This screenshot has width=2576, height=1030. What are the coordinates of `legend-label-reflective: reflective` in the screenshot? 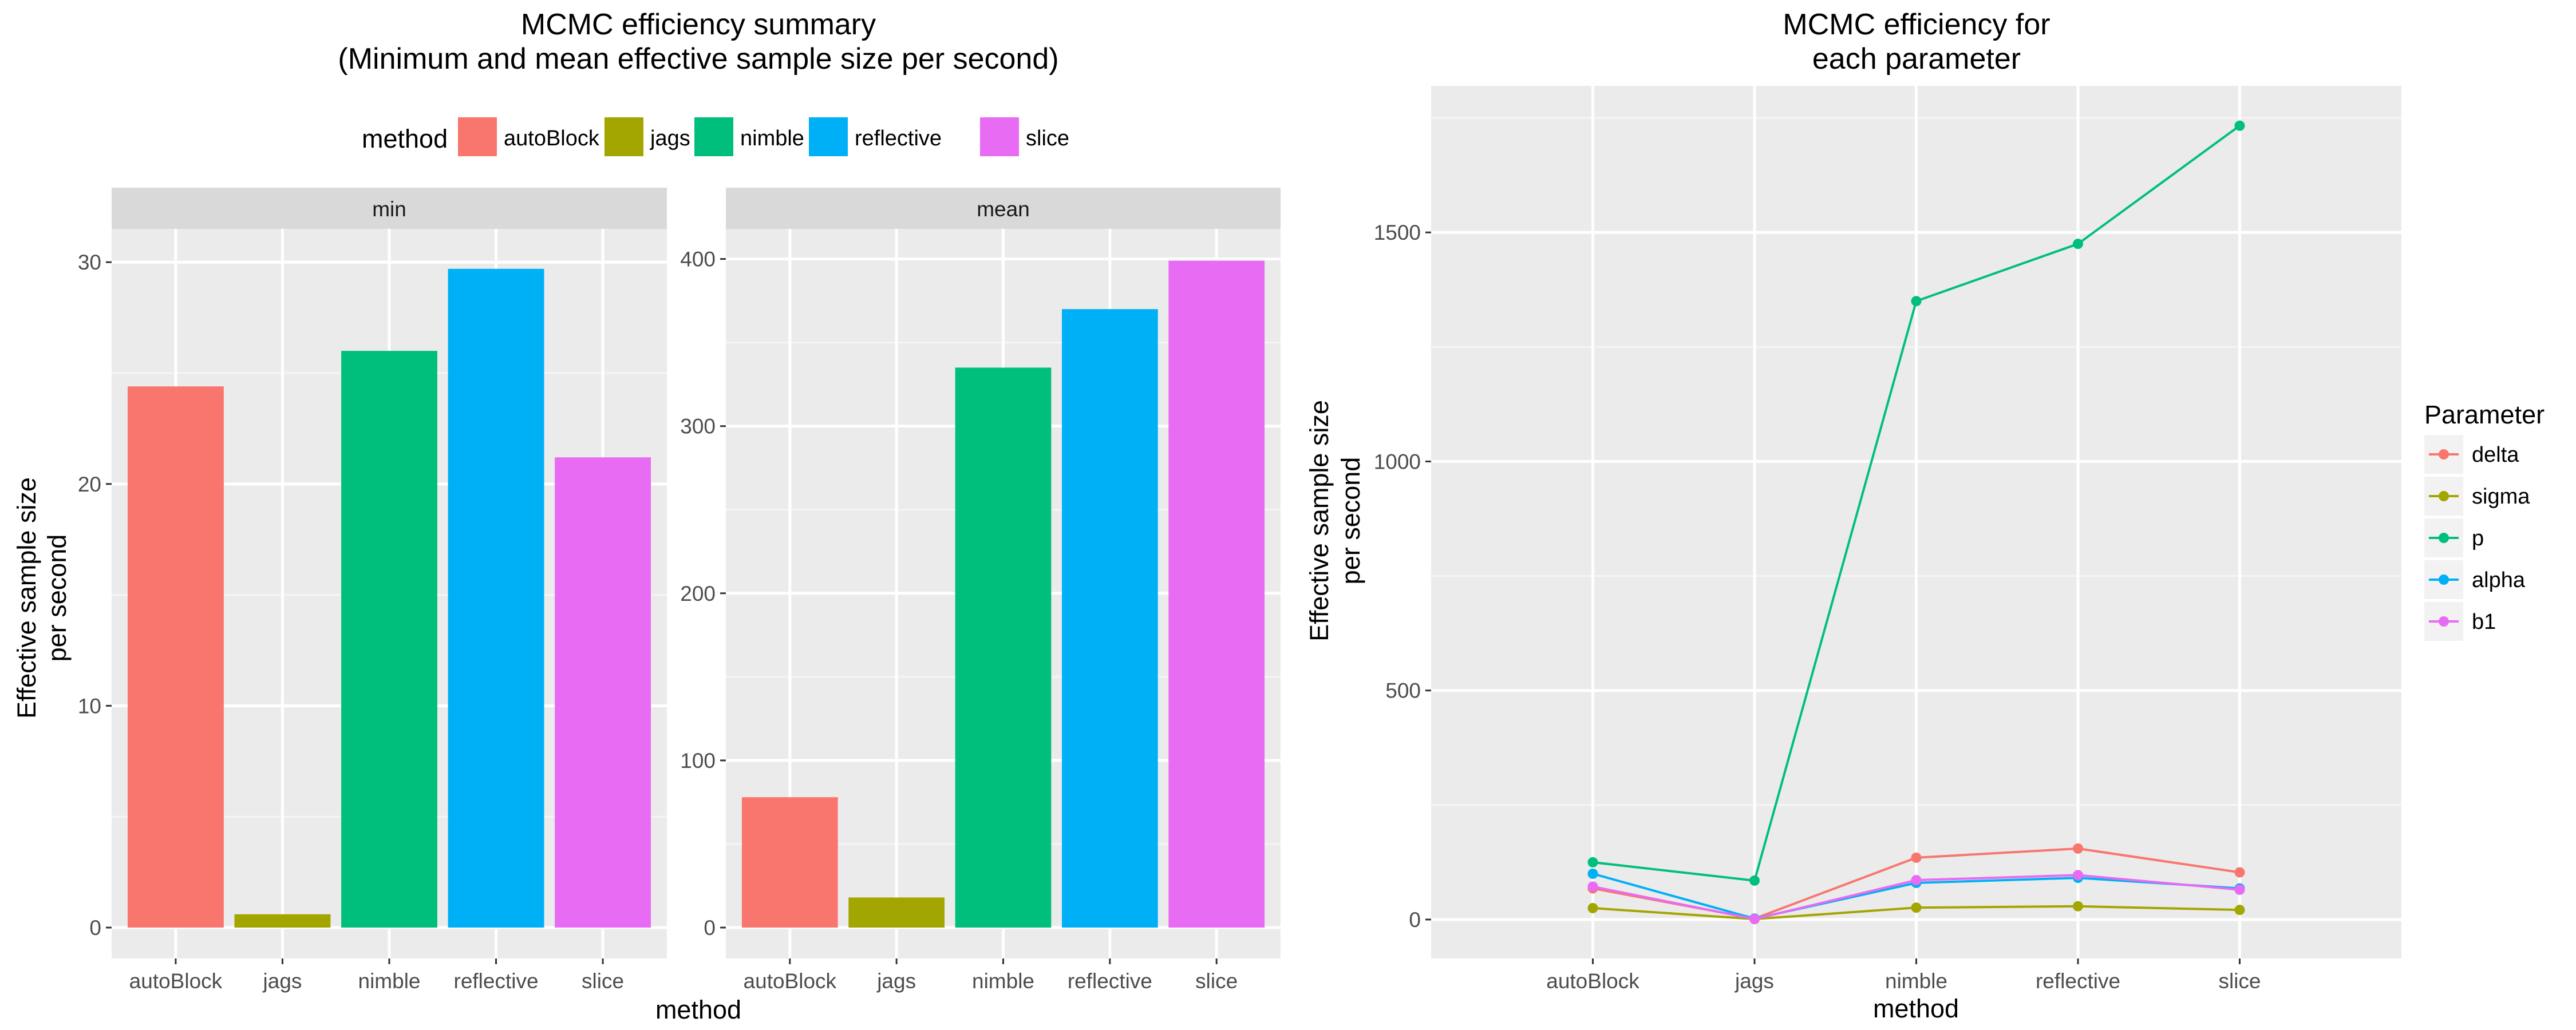 It's located at (898, 138).